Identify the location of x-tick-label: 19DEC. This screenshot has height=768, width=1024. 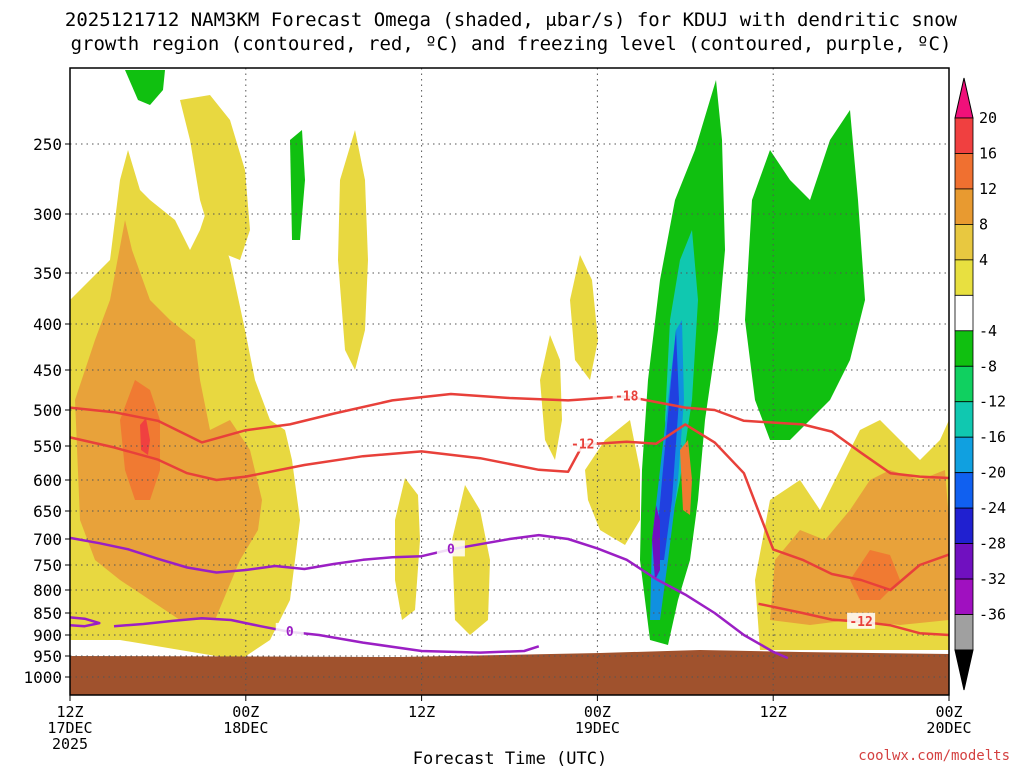
(597, 728).